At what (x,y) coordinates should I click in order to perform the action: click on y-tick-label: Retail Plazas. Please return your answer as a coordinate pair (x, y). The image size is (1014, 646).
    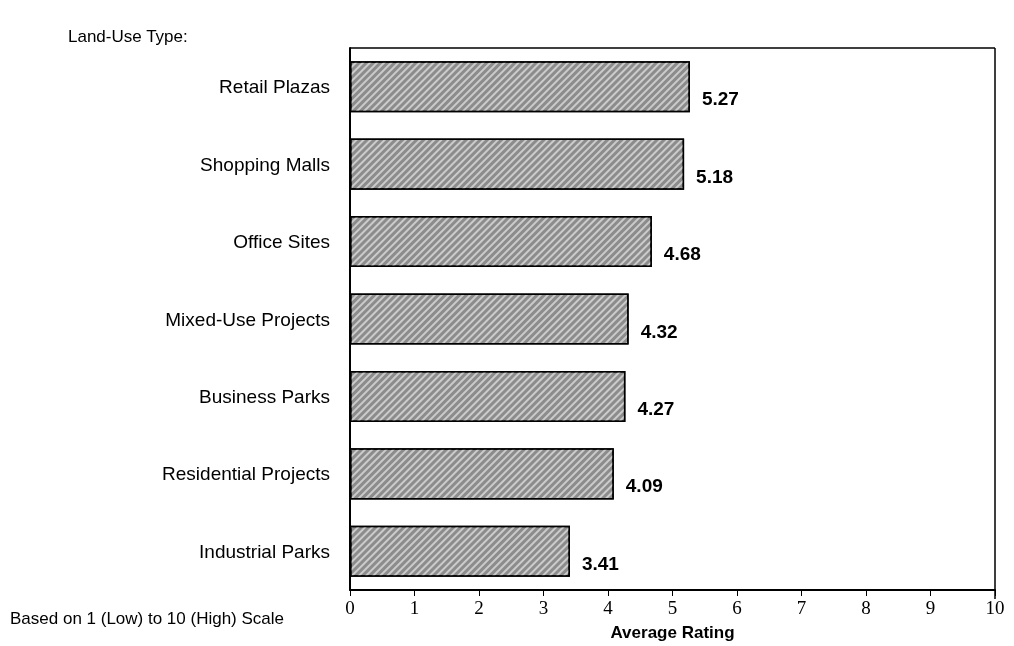
    Looking at the image, I should click on (274, 87).